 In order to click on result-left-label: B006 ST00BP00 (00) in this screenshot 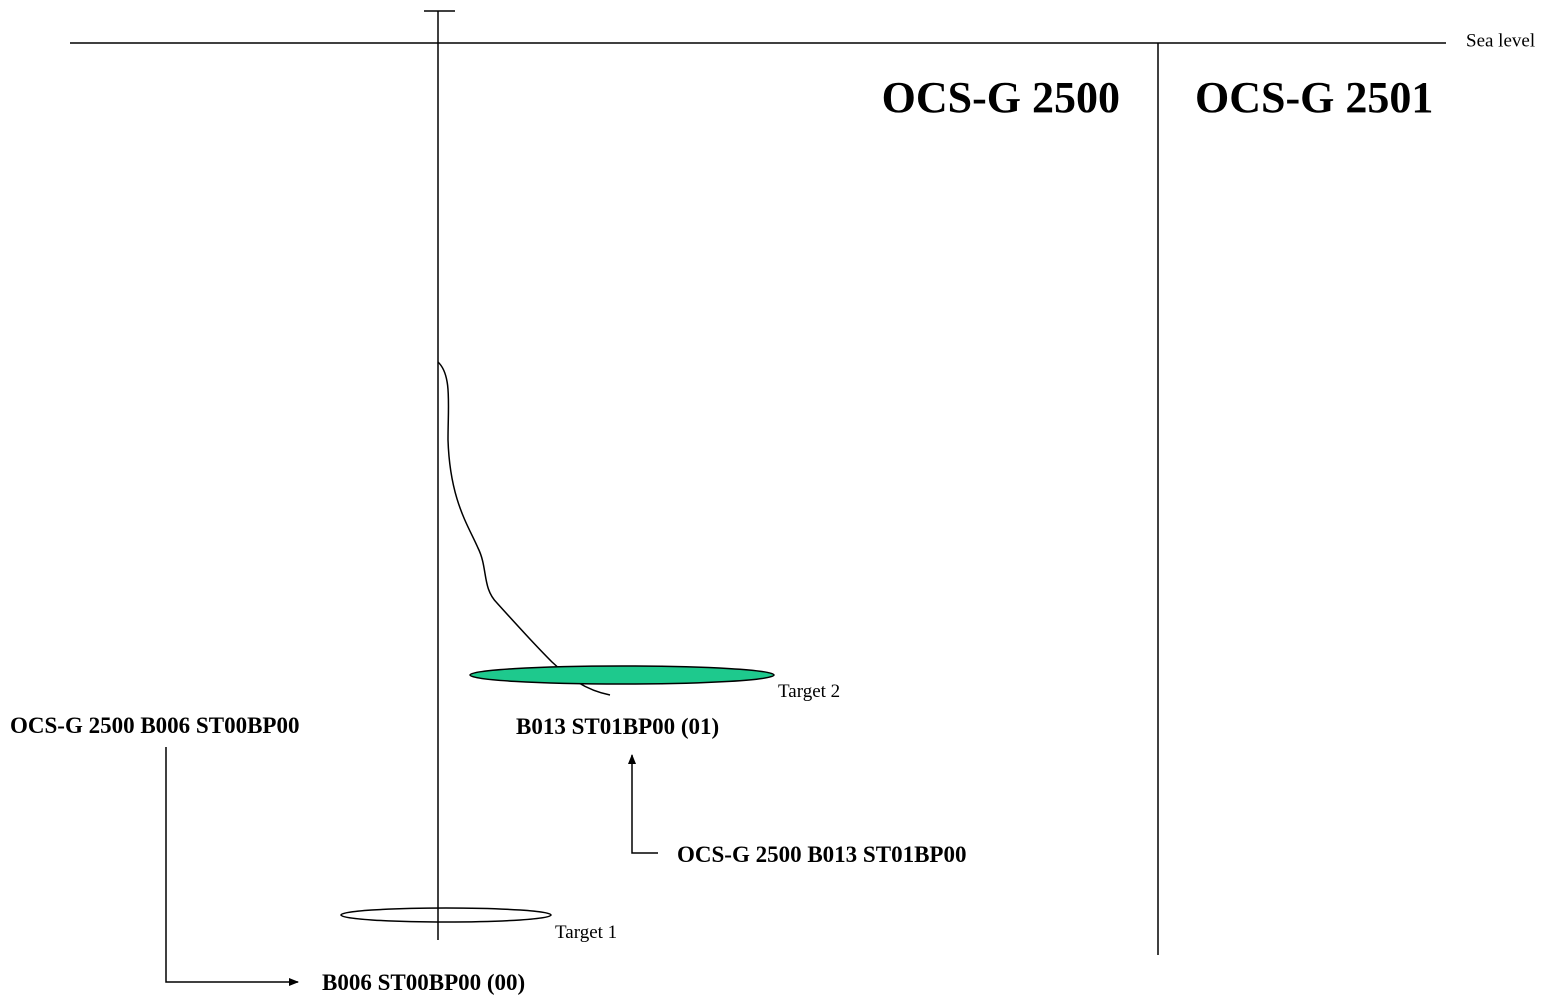, I will do `click(423, 982)`.